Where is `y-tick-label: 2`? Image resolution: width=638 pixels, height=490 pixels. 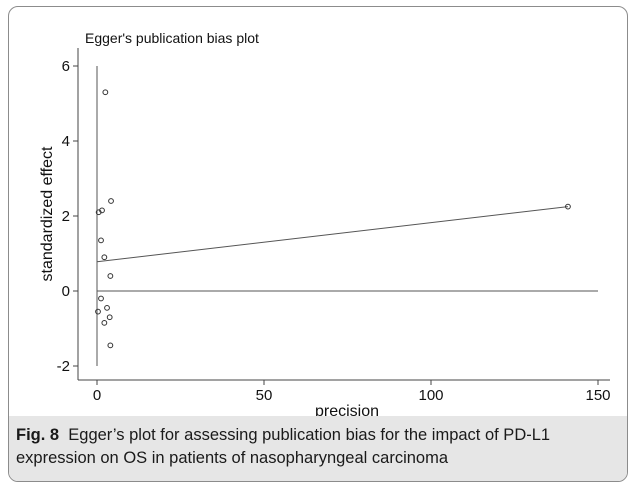
y-tick-label: 2 is located at coordinates (66, 216).